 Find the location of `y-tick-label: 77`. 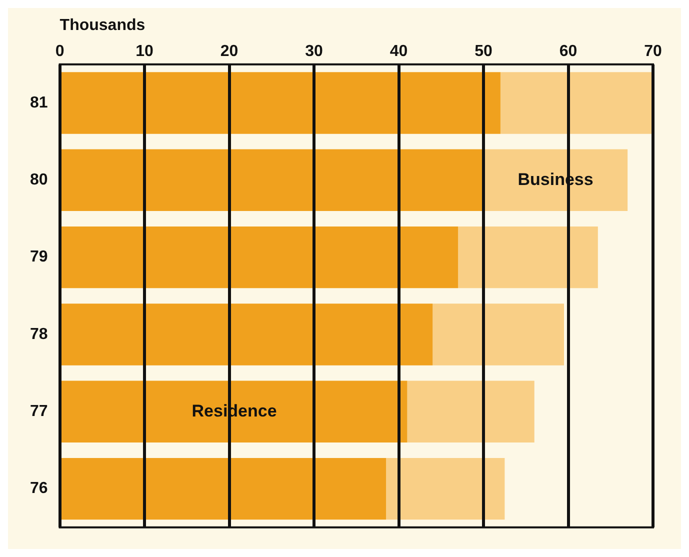

y-tick-label: 77 is located at coordinates (39, 411).